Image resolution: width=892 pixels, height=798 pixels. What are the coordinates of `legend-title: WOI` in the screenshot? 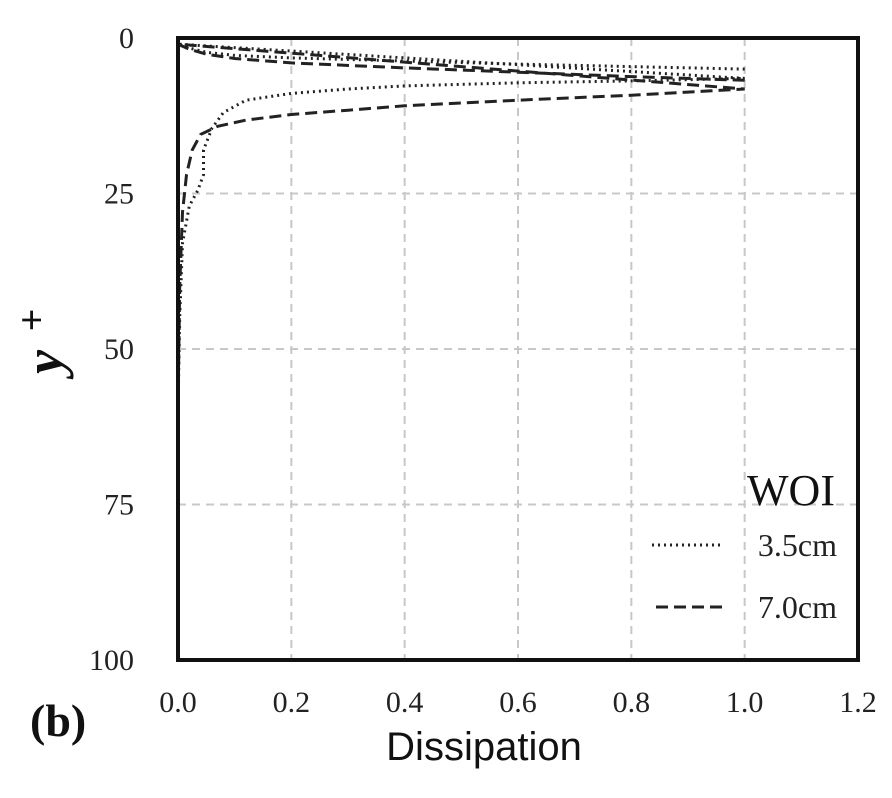 It's located at (791, 490).